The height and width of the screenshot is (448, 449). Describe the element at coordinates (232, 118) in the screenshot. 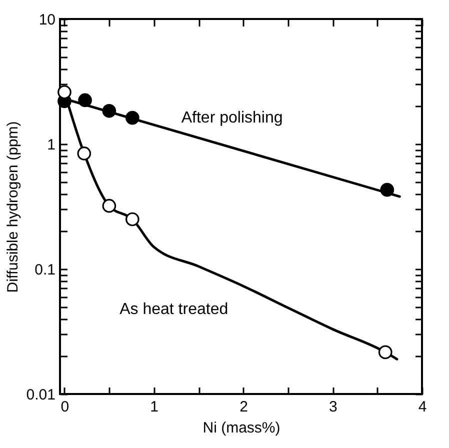

I see `series-label: After polishing` at that location.